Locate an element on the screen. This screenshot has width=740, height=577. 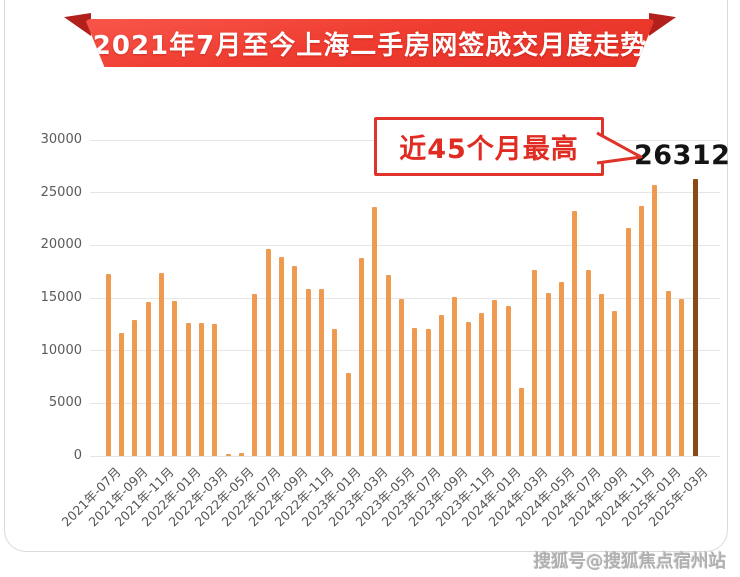
y-axis-tick-label: 30000 is located at coordinates (61, 139).